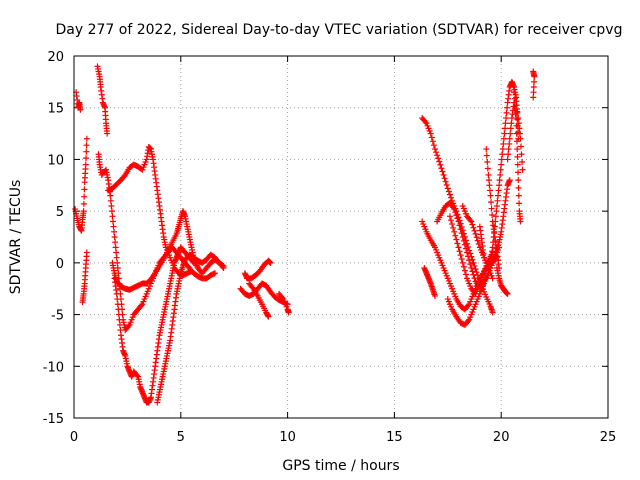 This screenshot has height=480, width=640. Describe the element at coordinates (259, 300) in the screenshot. I see `series-s12` at that location.